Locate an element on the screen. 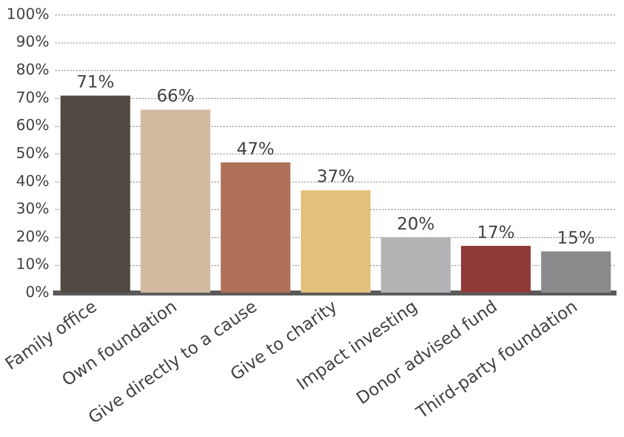  y-tick-label: 40% is located at coordinates (33, 181).